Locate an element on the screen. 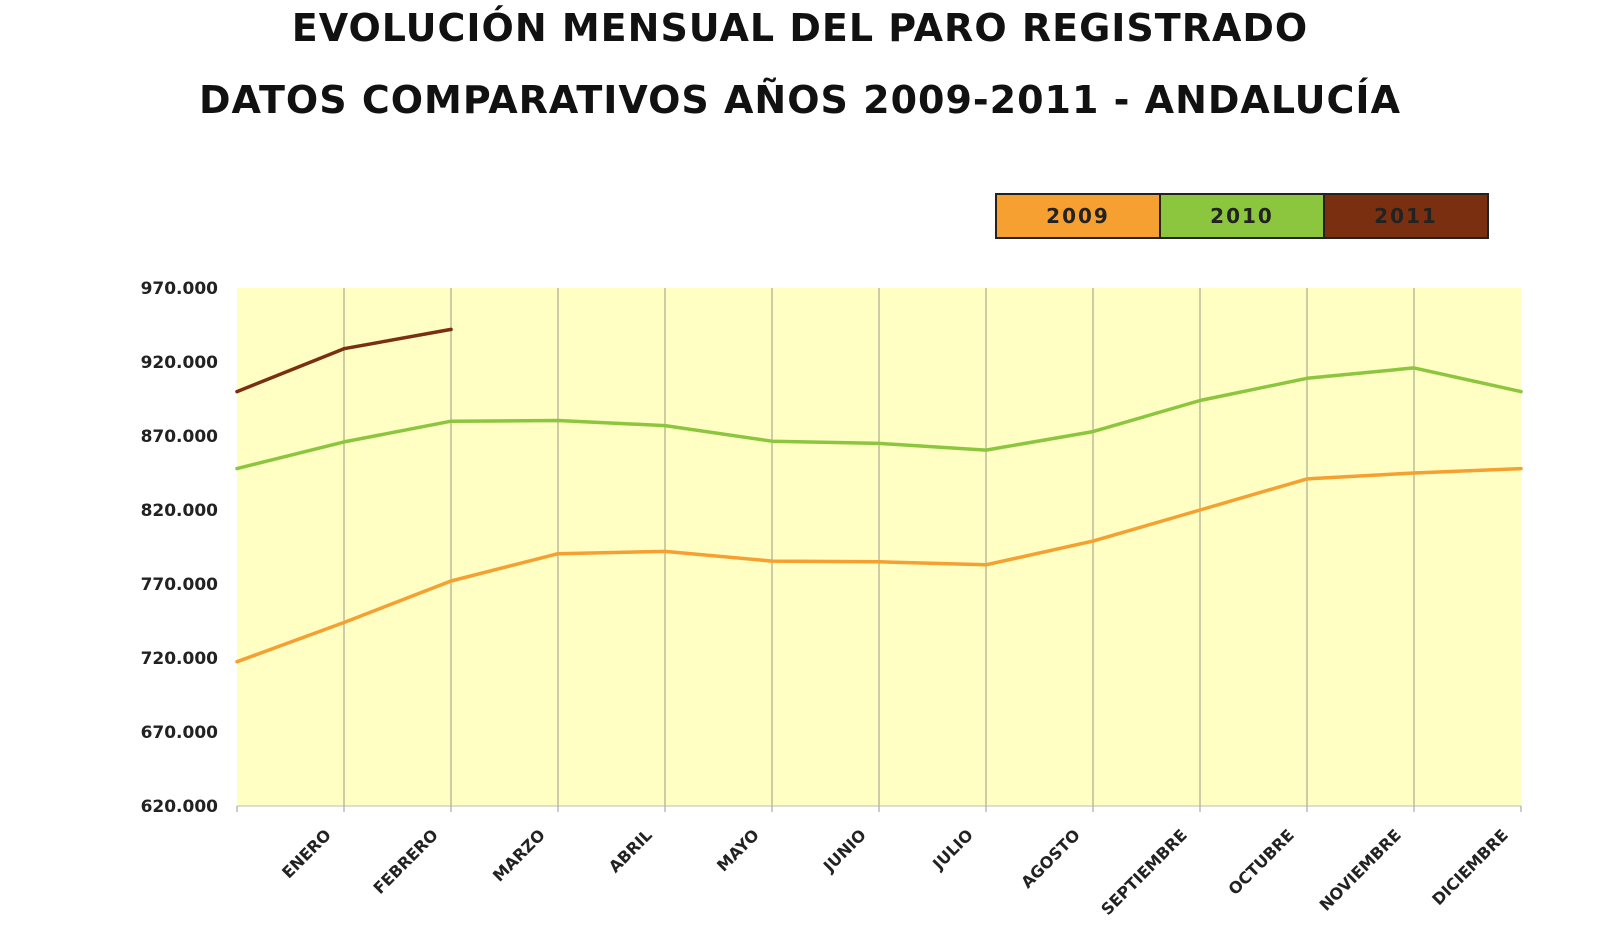  y-tick-label: 820.000 is located at coordinates (180, 511).